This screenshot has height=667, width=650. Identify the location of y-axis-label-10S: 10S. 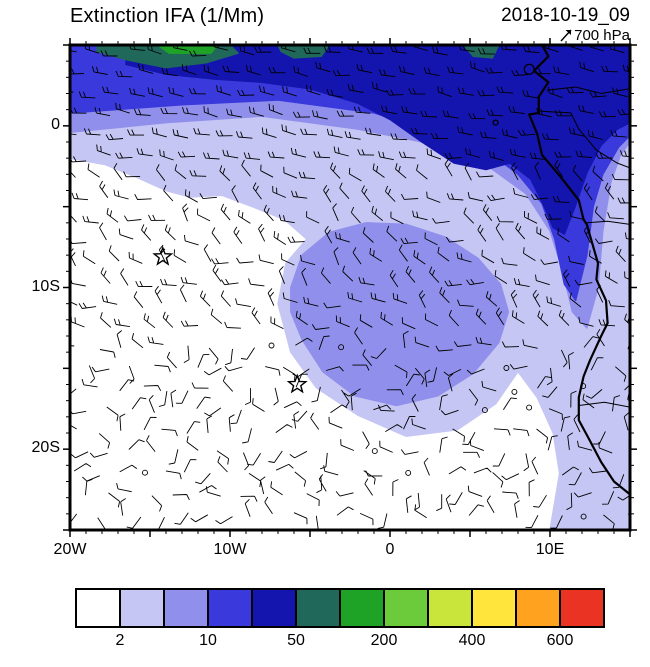
(45, 286).